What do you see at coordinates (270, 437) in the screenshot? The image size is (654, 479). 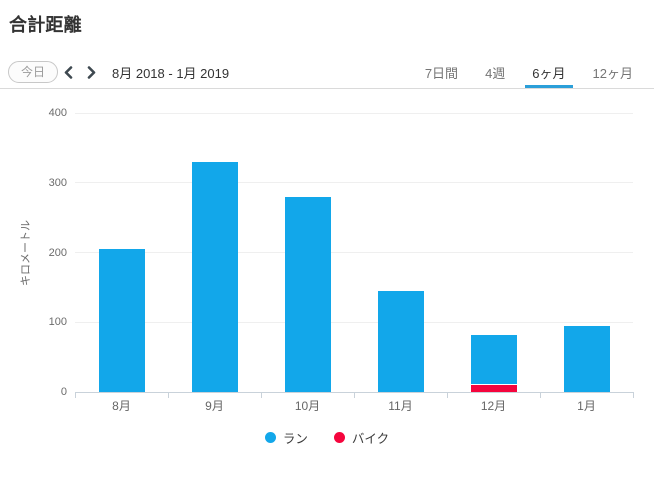 I see `legend-marker-run-icon` at bounding box center [270, 437].